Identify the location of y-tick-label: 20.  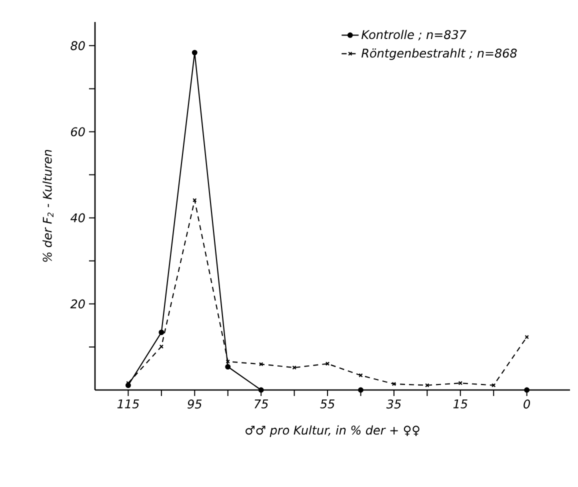
(77, 303).